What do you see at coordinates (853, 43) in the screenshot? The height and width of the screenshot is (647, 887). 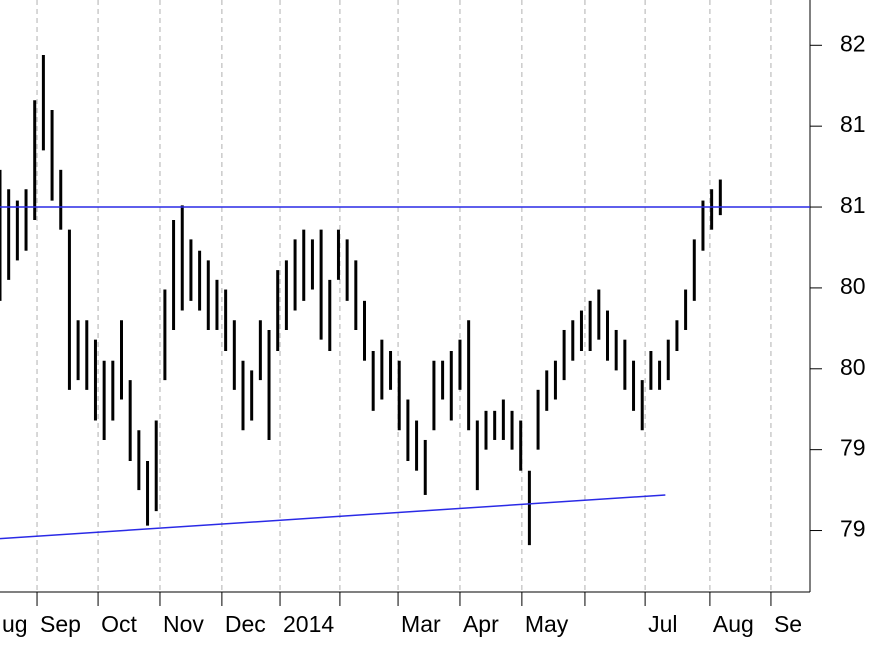 I see `y-tick-label: 82` at bounding box center [853, 43].